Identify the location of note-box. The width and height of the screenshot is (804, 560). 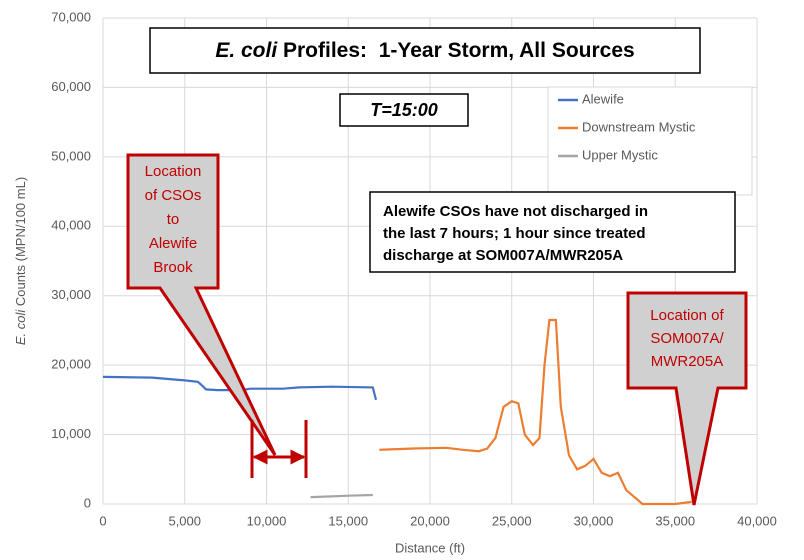
(552, 232).